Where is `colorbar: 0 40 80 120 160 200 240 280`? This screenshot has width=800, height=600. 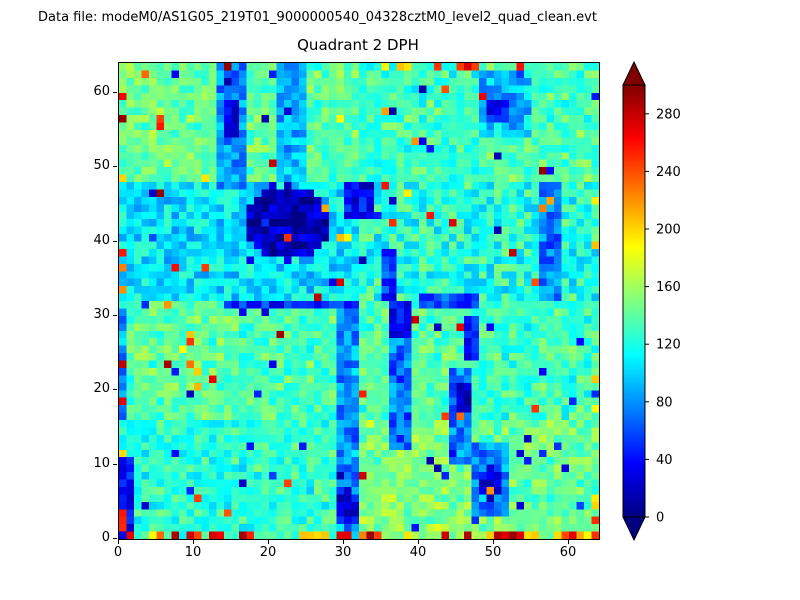
colorbar: 0 40 80 120 160 200 240 280 is located at coordinates (675, 303).